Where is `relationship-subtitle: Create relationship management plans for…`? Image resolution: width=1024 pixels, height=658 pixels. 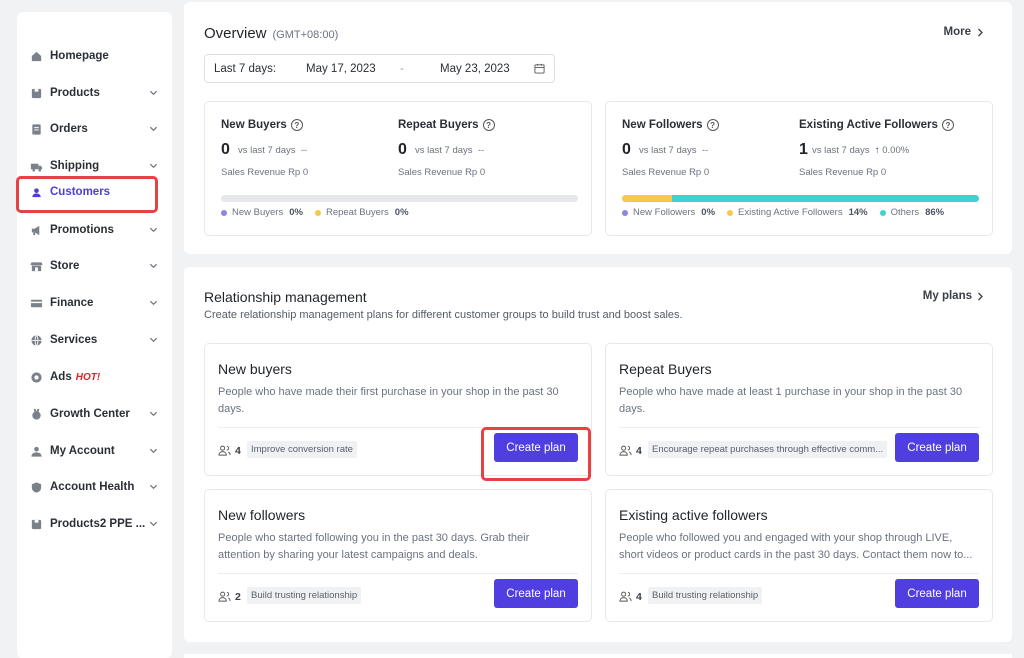
relationship-subtitle: Create relationship management plans for… is located at coordinates (443, 315).